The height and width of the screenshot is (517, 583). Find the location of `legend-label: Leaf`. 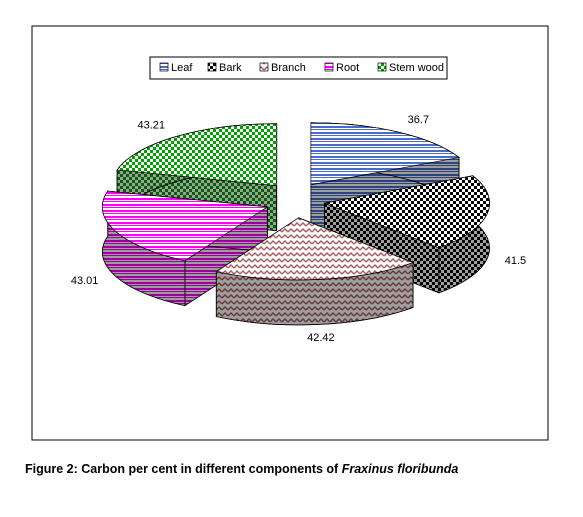

legend-label: Leaf is located at coordinates (182, 68).